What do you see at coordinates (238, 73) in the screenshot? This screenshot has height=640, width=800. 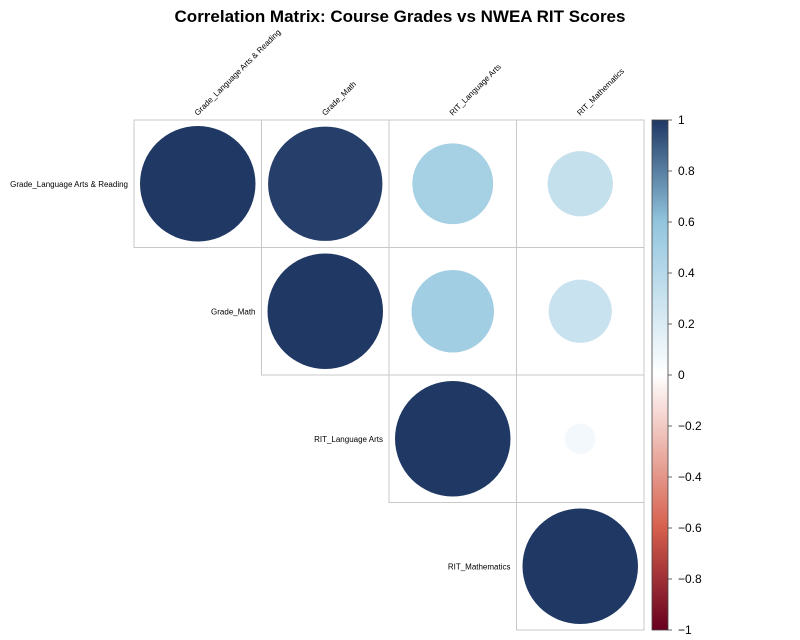 I see `column-label-0: Grade_Language Arts & Reading` at bounding box center [238, 73].